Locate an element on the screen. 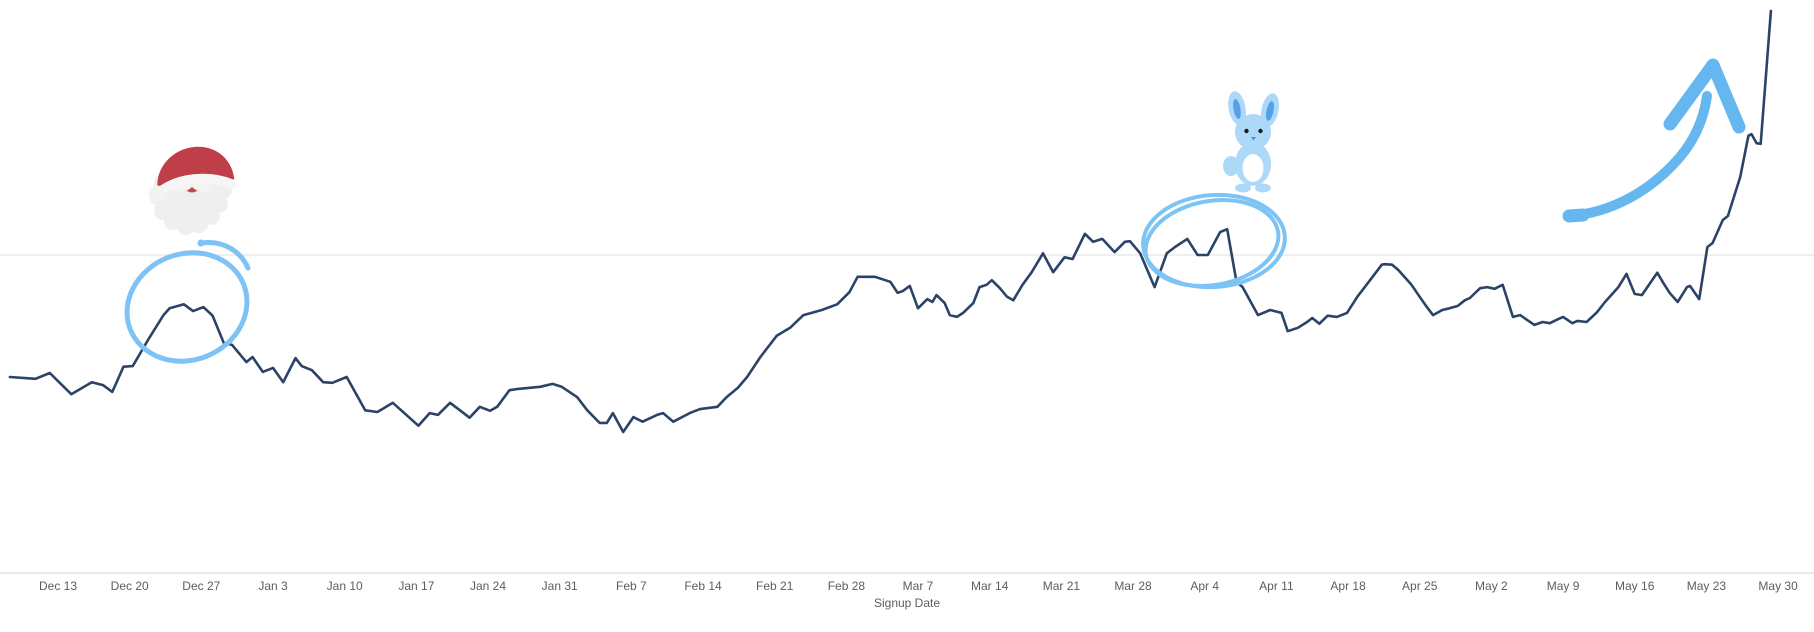  x-tick-label: Mar 28 is located at coordinates (1133, 586).